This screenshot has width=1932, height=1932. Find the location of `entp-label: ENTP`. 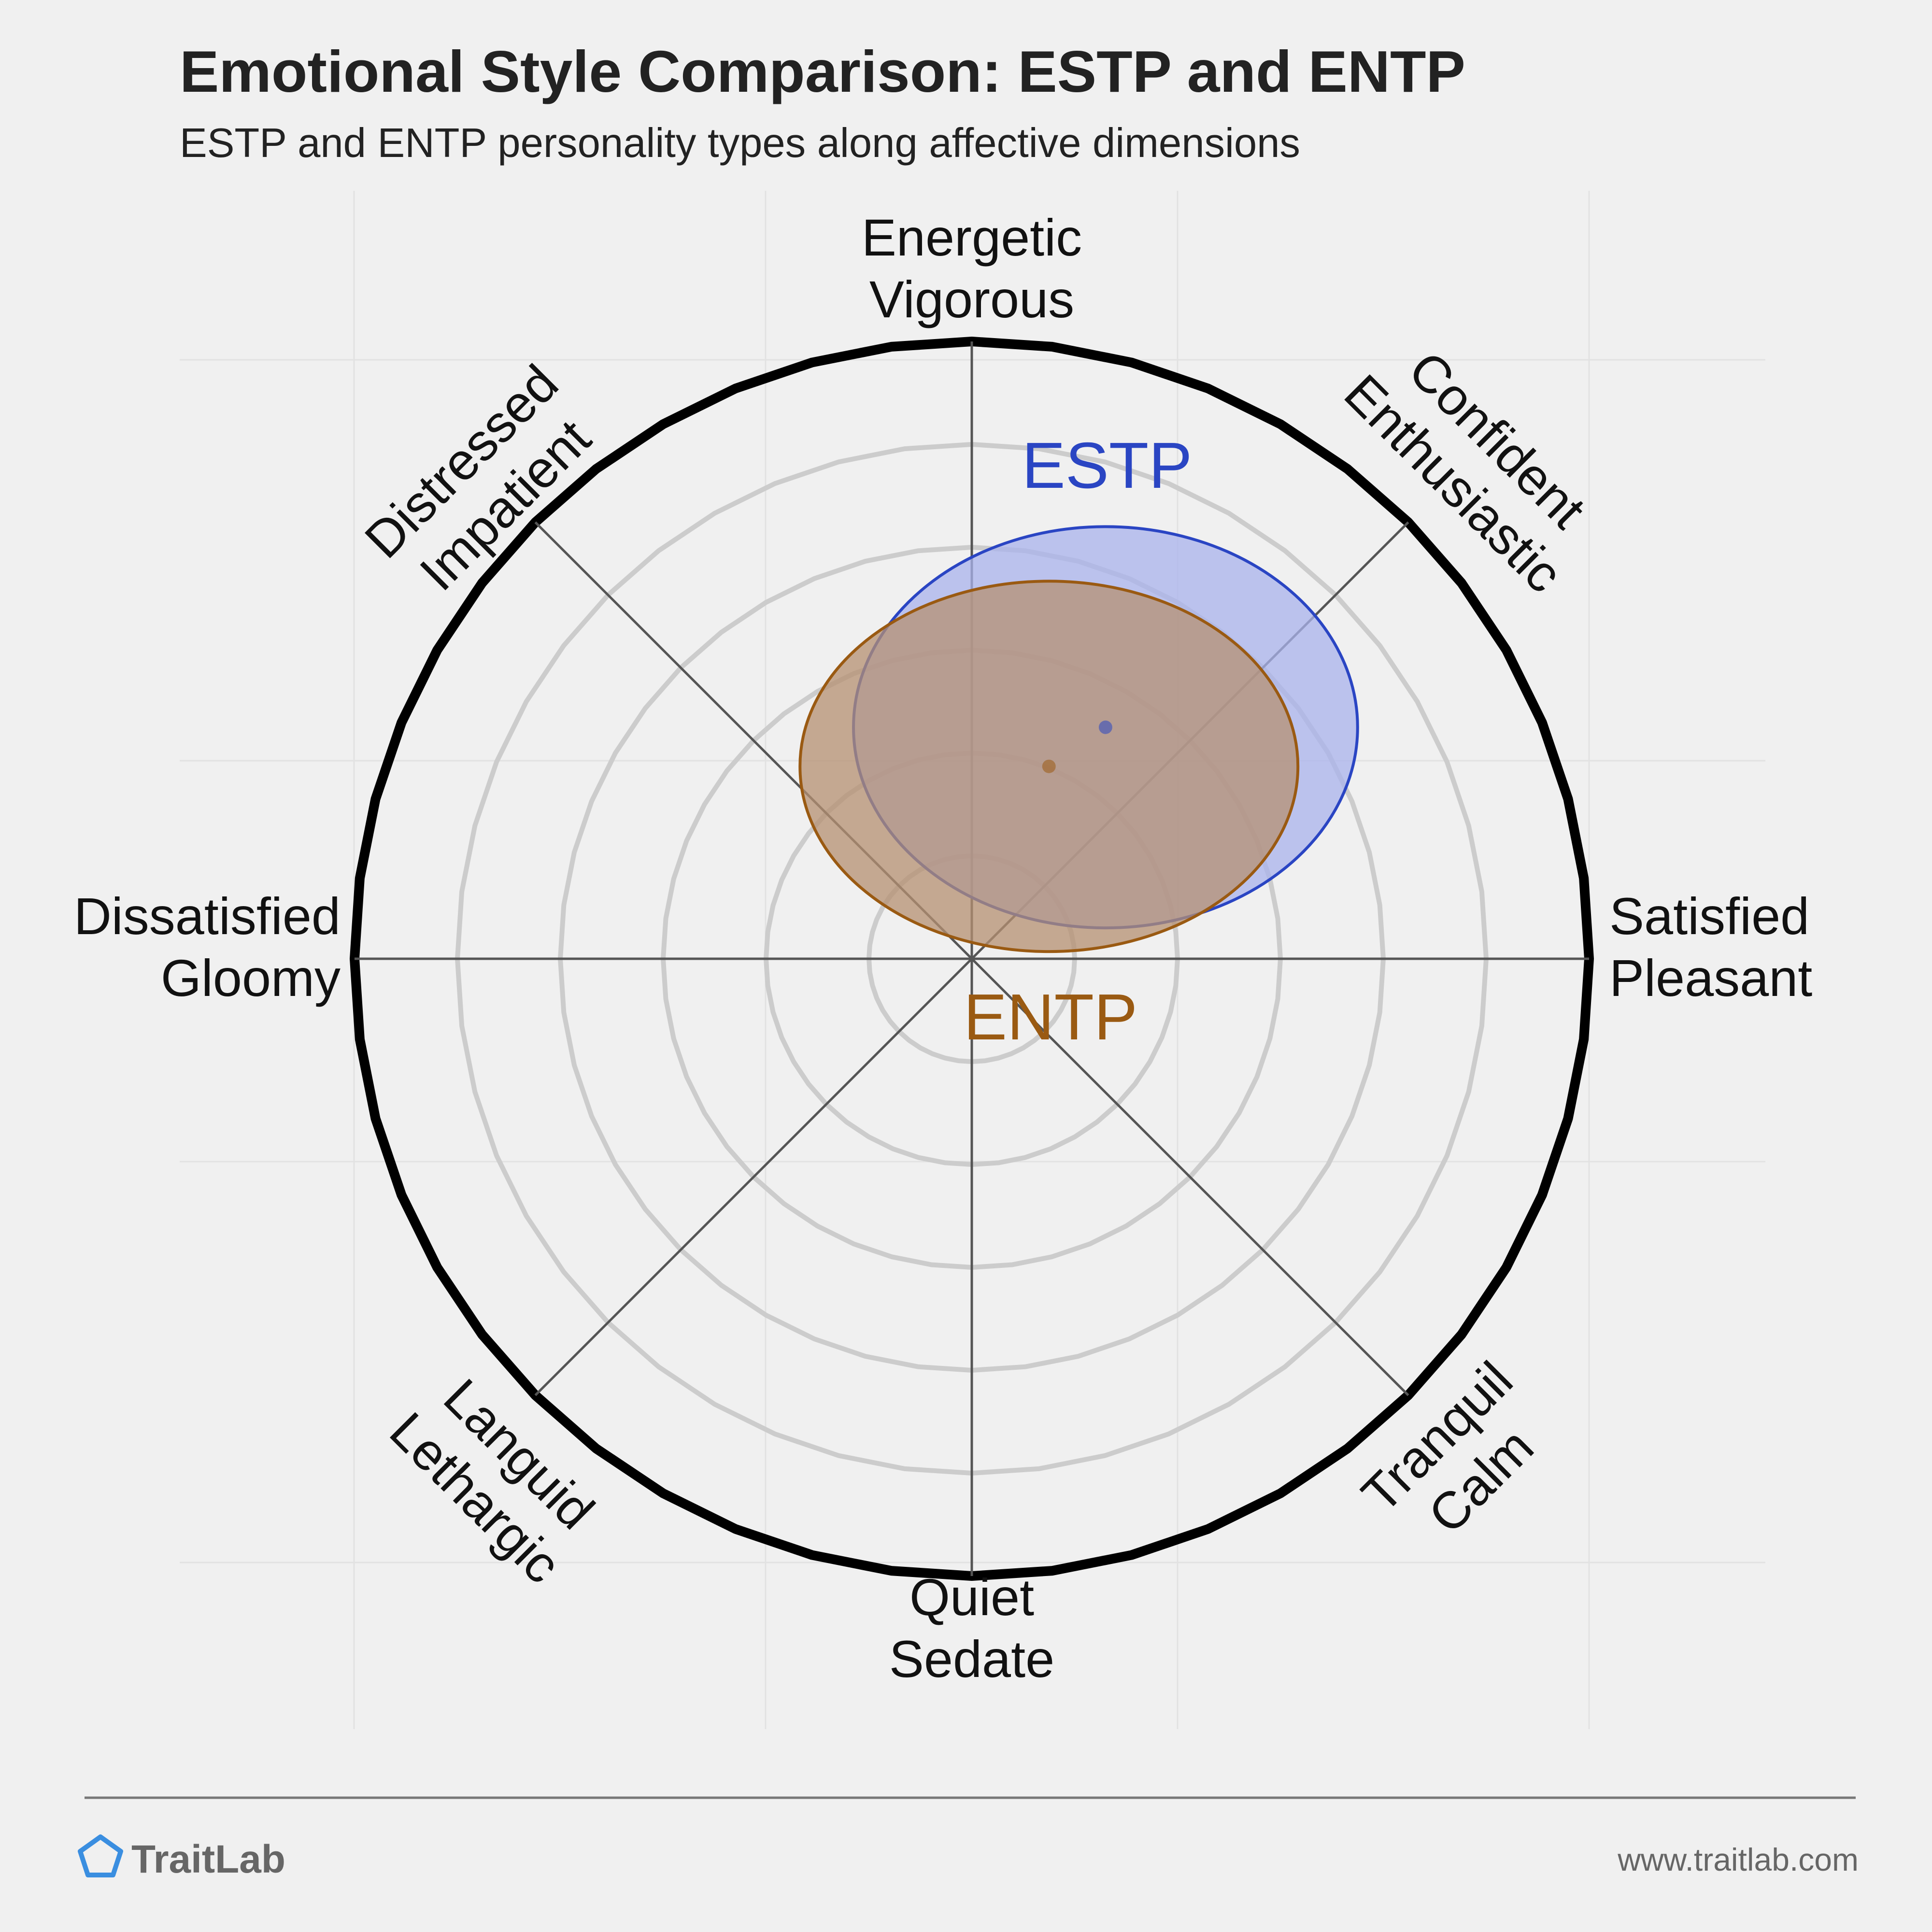

entp-label: ENTP is located at coordinates (1050, 1016).